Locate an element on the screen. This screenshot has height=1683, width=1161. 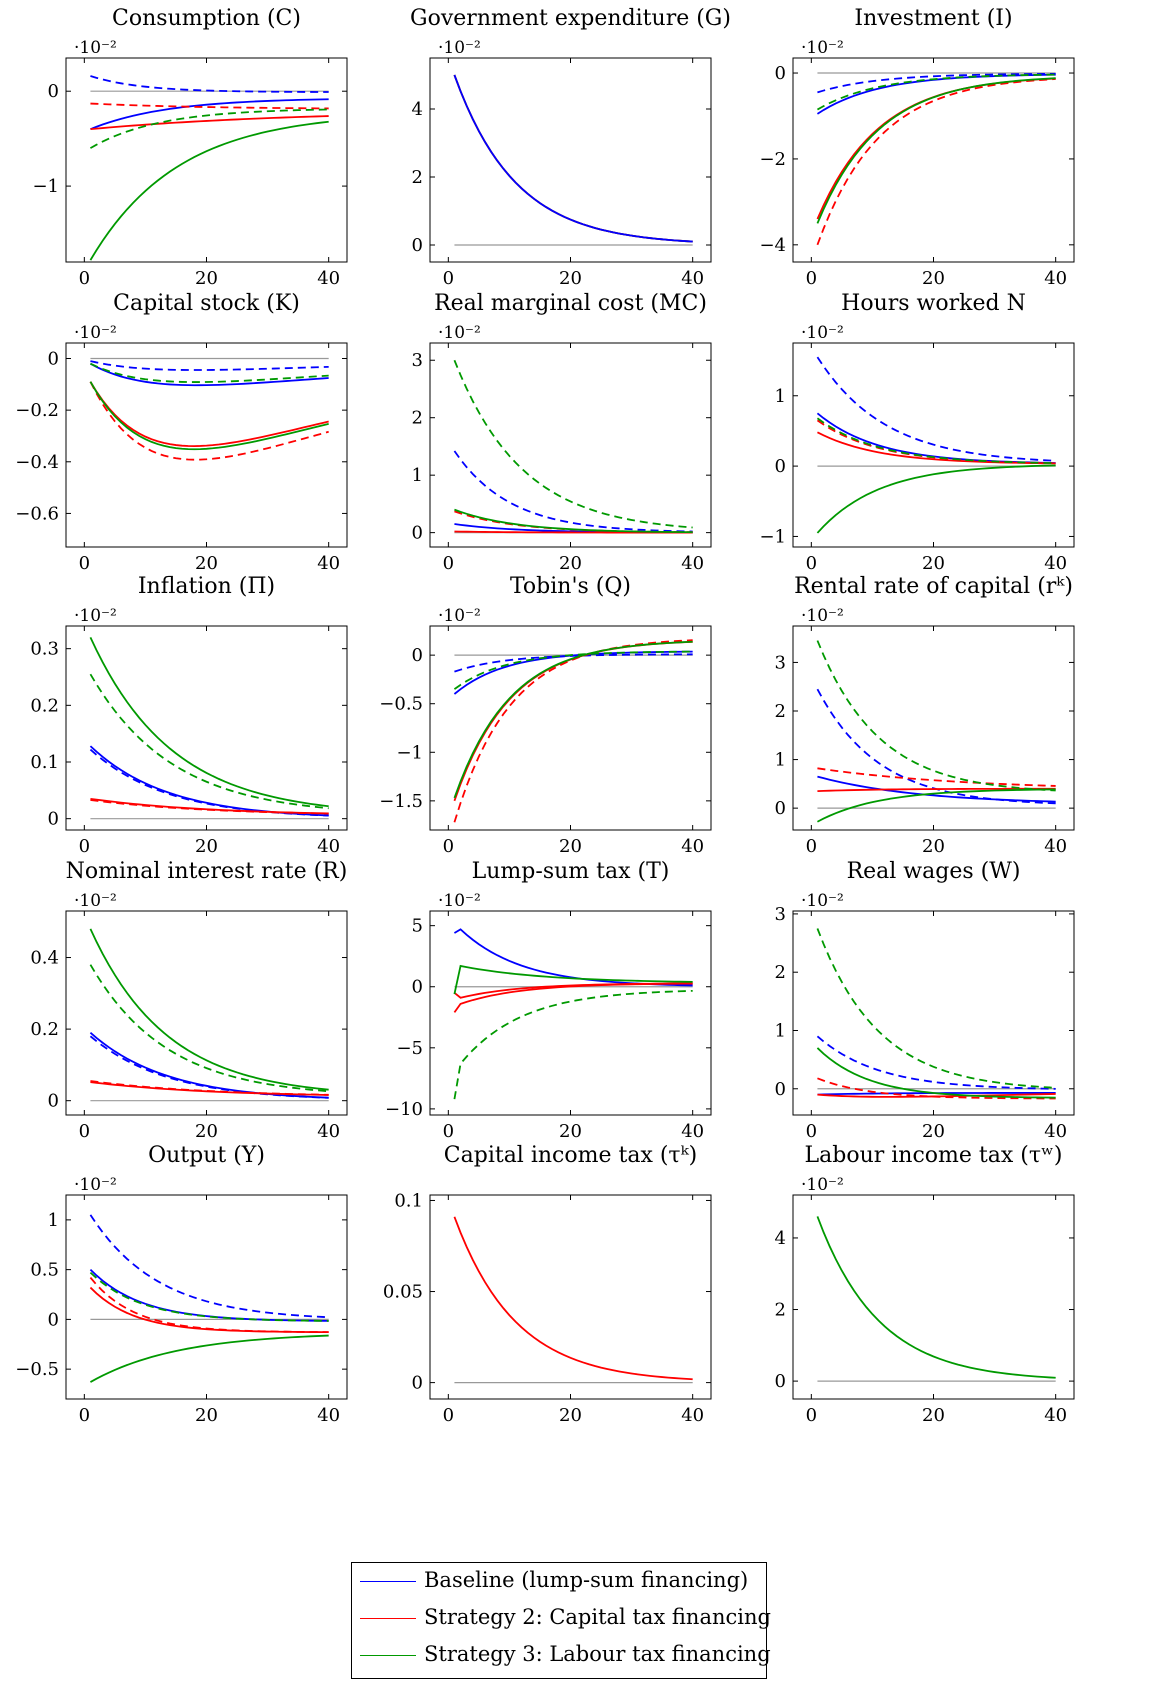
panel-8: Tobin's (Q) ·10⁻² 0 20 40 0 −0.5 −1 −1.5 is located at coordinates (545, 715).